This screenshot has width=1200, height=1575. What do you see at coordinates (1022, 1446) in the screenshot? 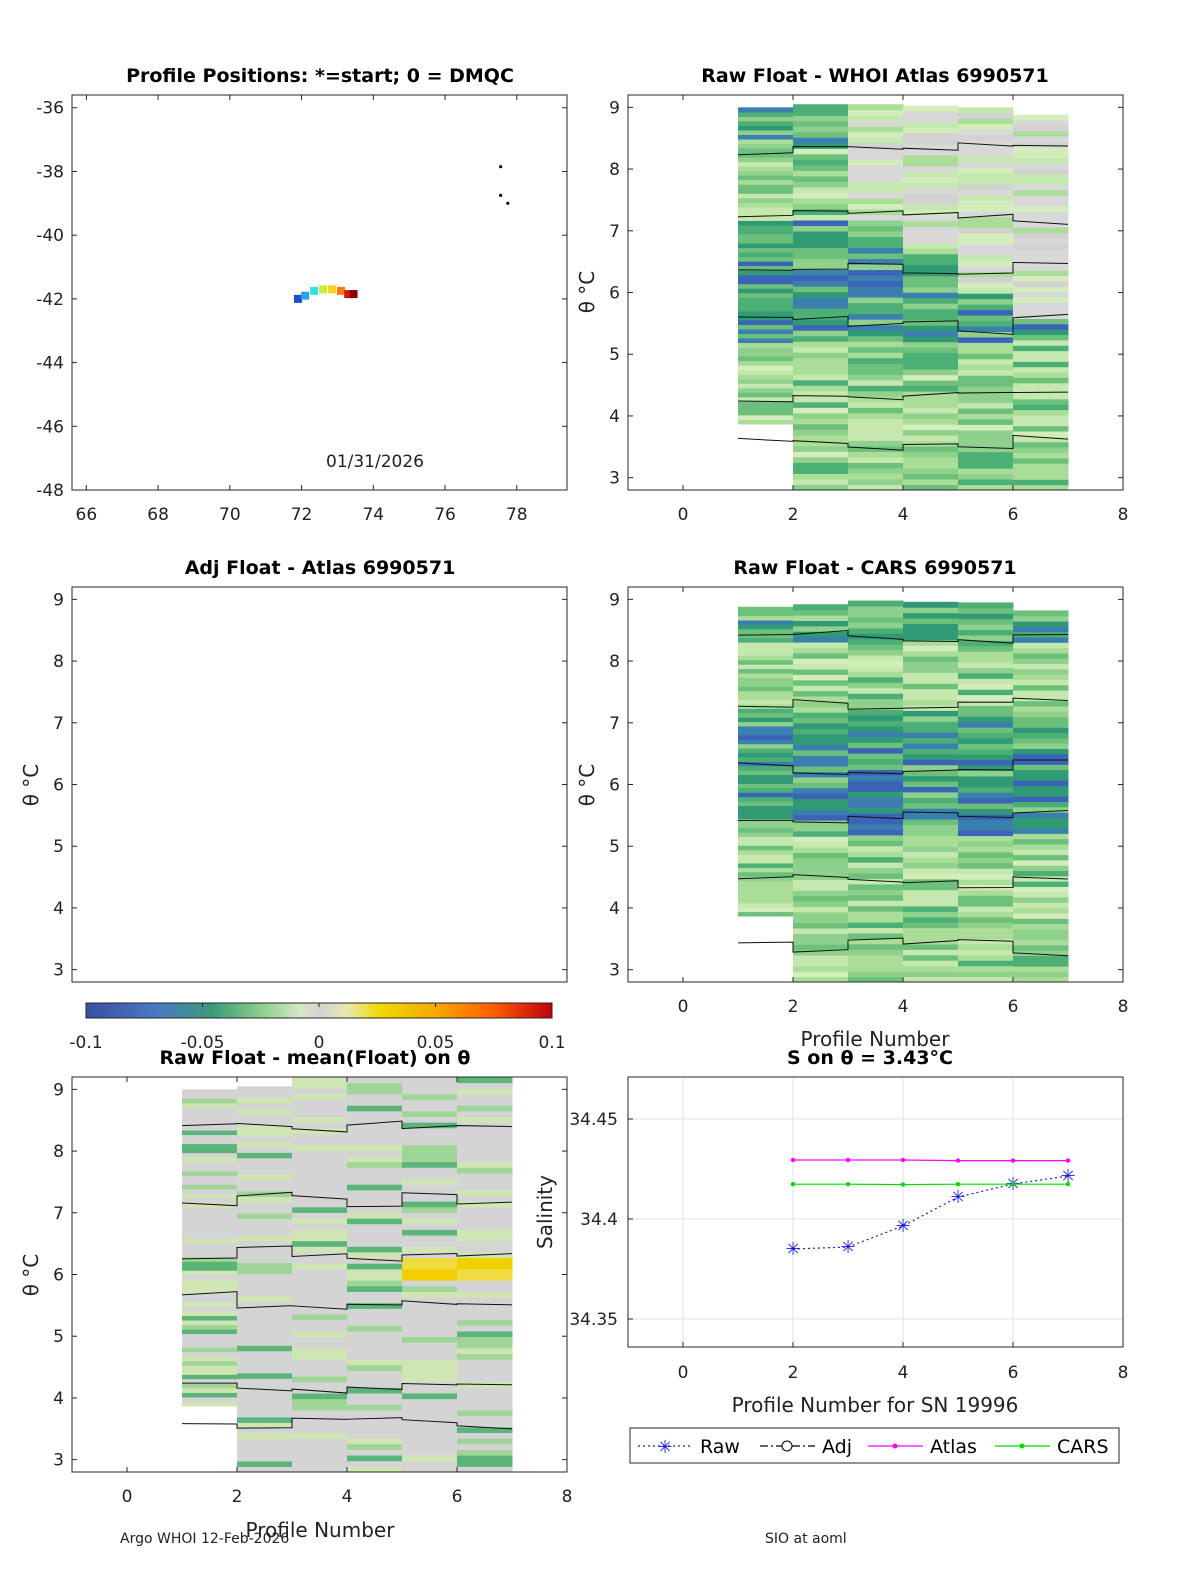
I see `legend-marker-cars` at bounding box center [1022, 1446].